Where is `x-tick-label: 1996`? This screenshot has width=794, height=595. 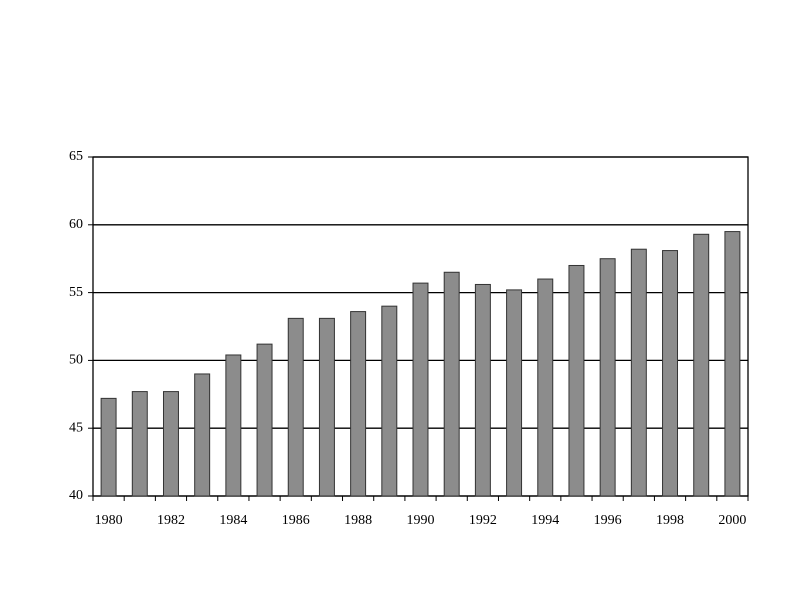
x-tick-label: 1996 is located at coordinates (608, 520).